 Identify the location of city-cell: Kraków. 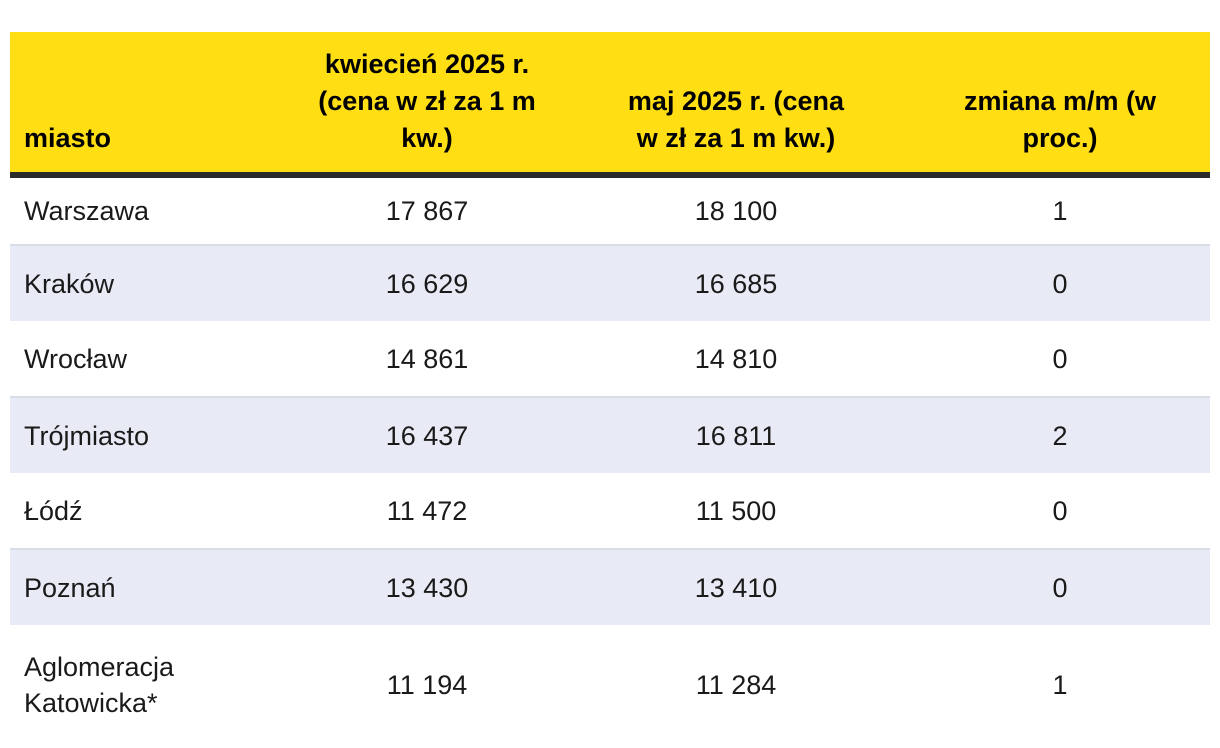
(151, 282).